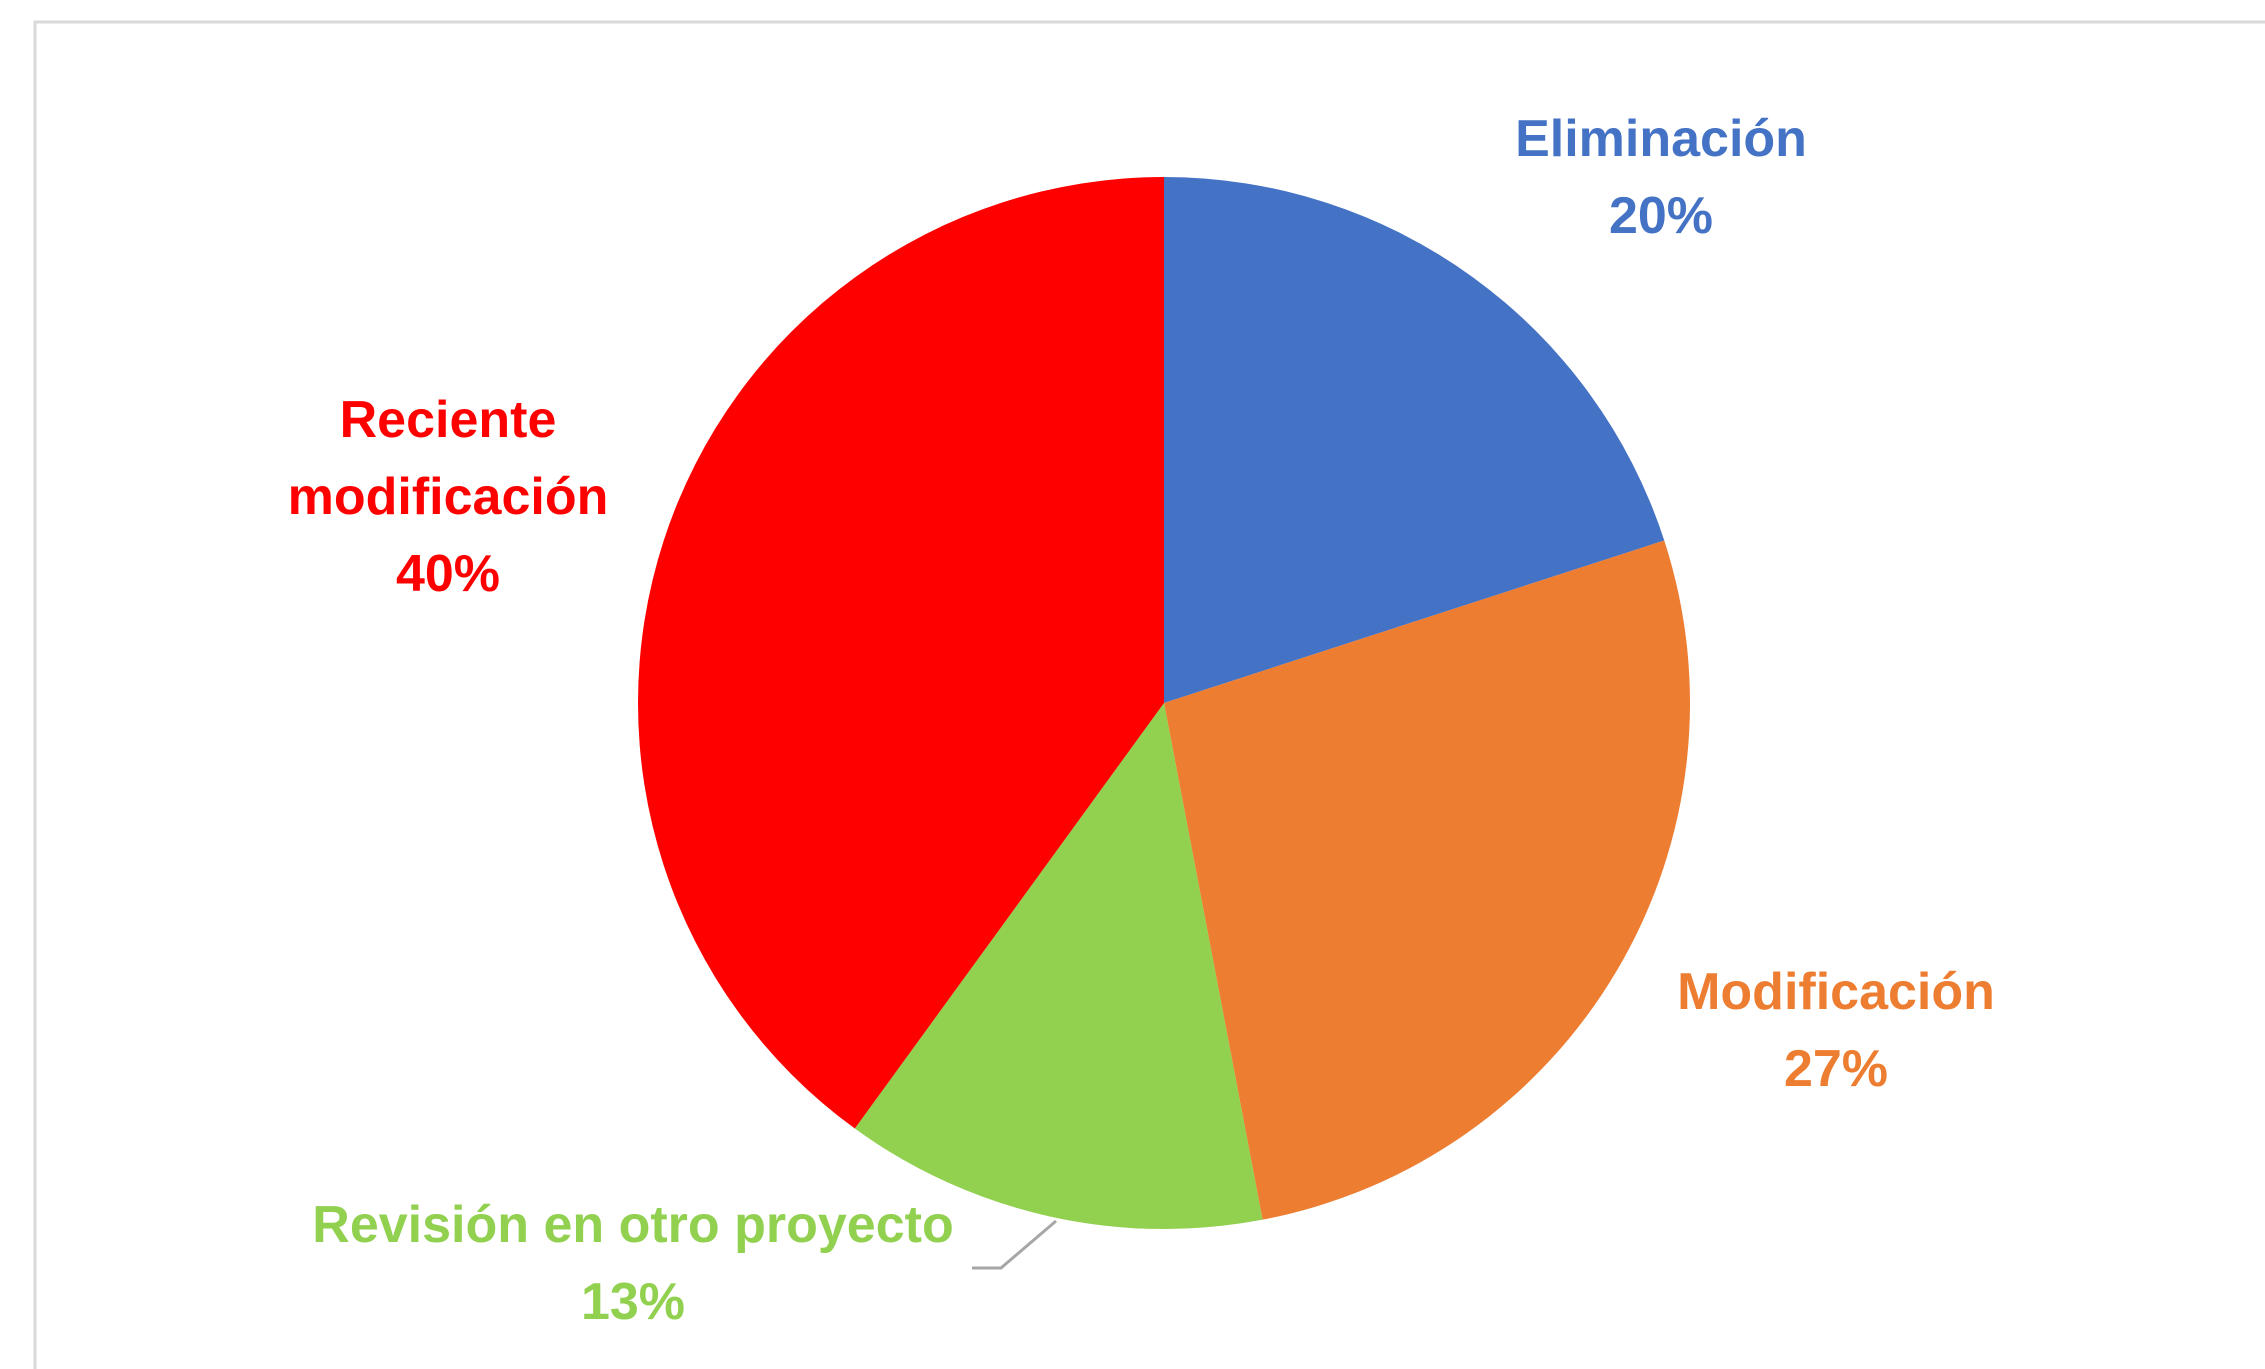 The image size is (2265, 1369). I want to click on category-label: Revisión en otro proyecto, so click(633, 1225).